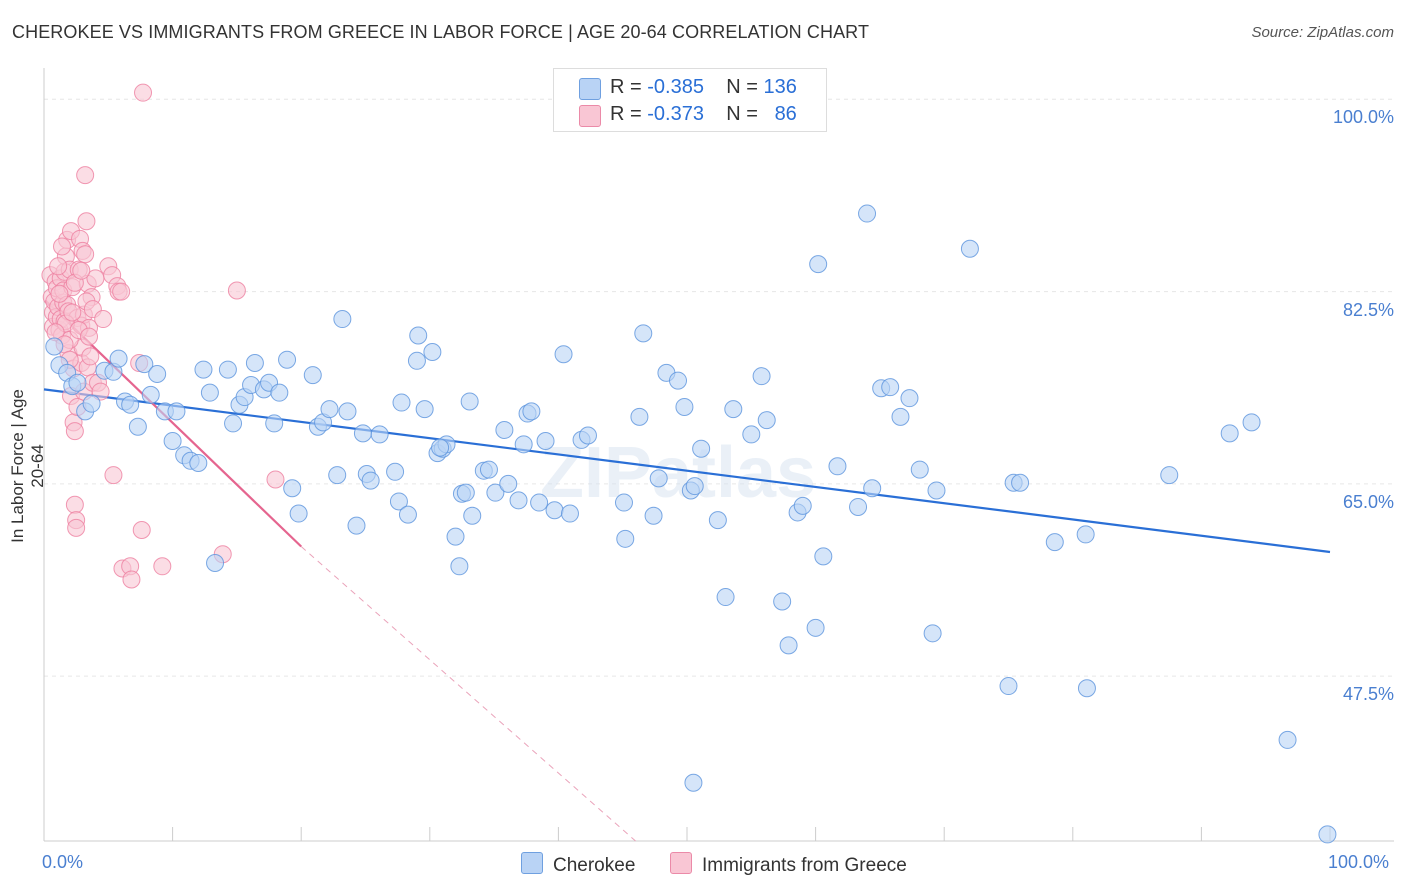 The image size is (1406, 892). I want to click on x-tick-label-min: 0.0%, so click(63, 862).